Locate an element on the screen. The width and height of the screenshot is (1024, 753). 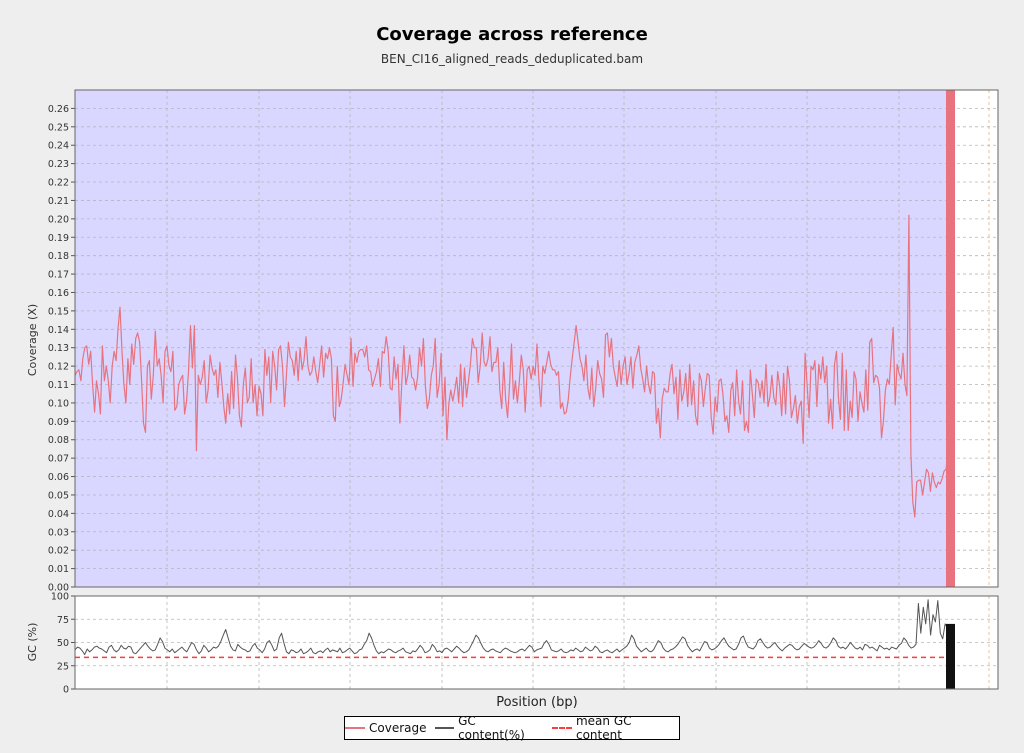
y-tick-label: 0.06 is located at coordinates (58, 477).